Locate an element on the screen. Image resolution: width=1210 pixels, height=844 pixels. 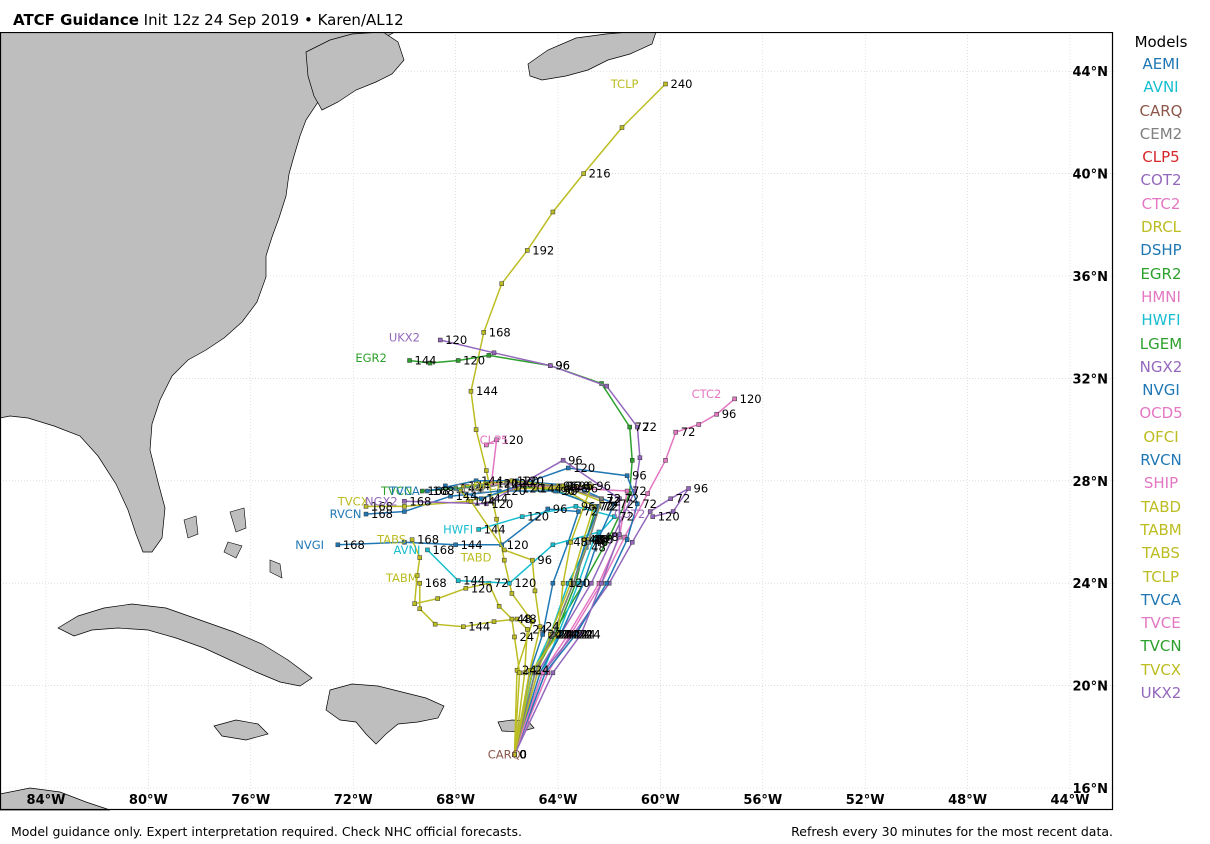
hispaniola-land is located at coordinates (385, 714).